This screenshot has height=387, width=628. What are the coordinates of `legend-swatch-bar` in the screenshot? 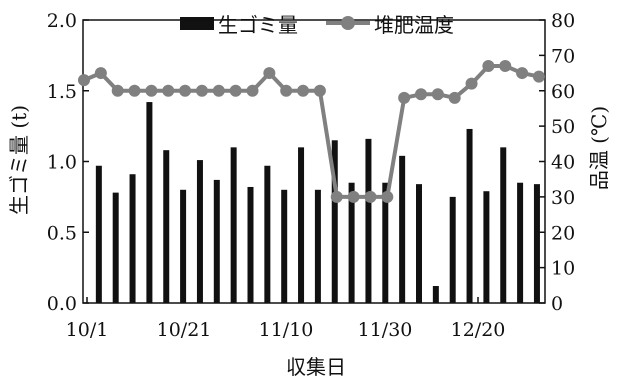 It's located at (197, 23).